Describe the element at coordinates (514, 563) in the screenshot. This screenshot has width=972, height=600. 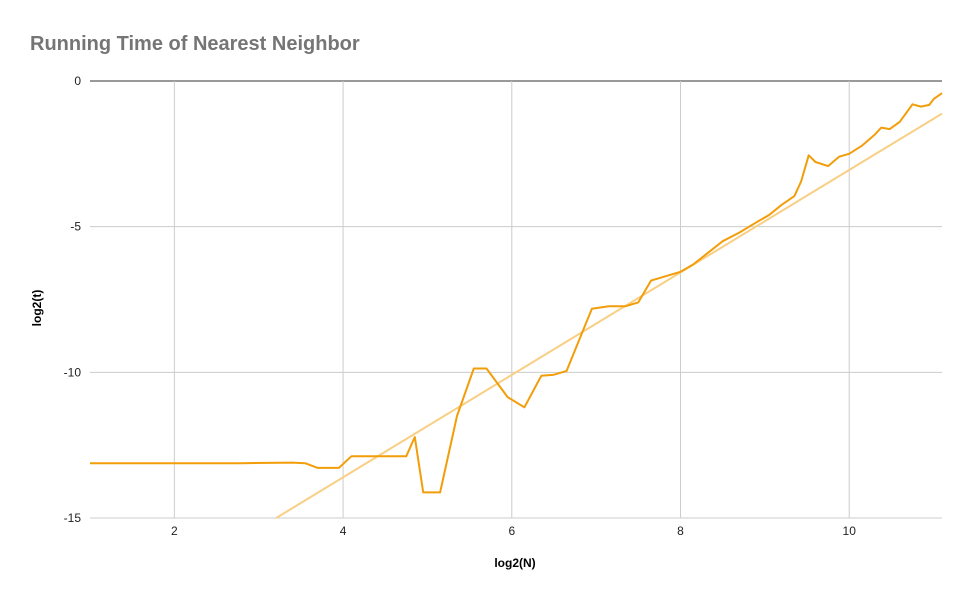
I see `x-axis-label: log2(N)` at that location.